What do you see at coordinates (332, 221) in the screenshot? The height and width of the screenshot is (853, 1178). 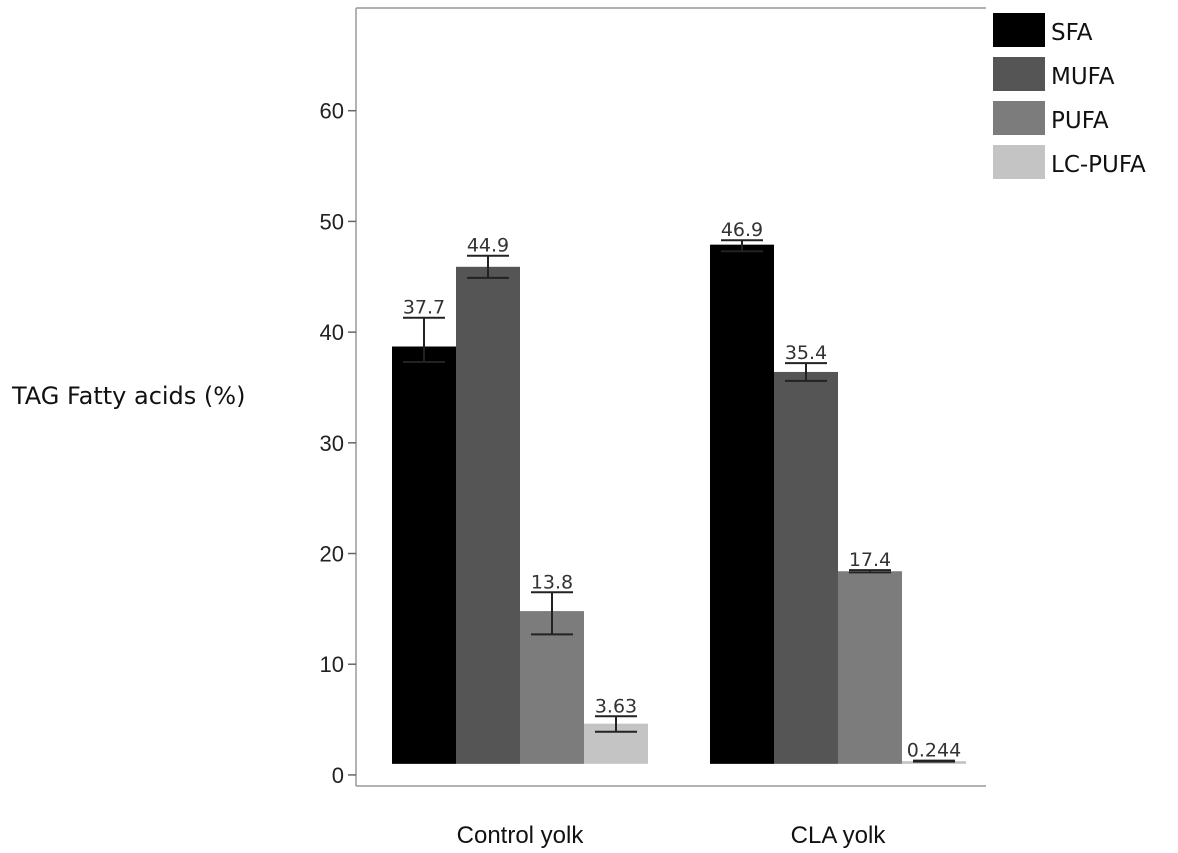 I see `y-tick-label: 50` at bounding box center [332, 221].